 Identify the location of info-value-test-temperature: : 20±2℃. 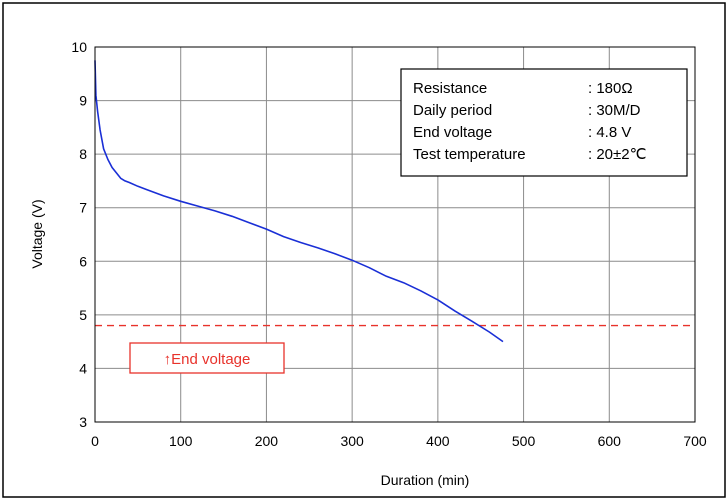
(617, 154).